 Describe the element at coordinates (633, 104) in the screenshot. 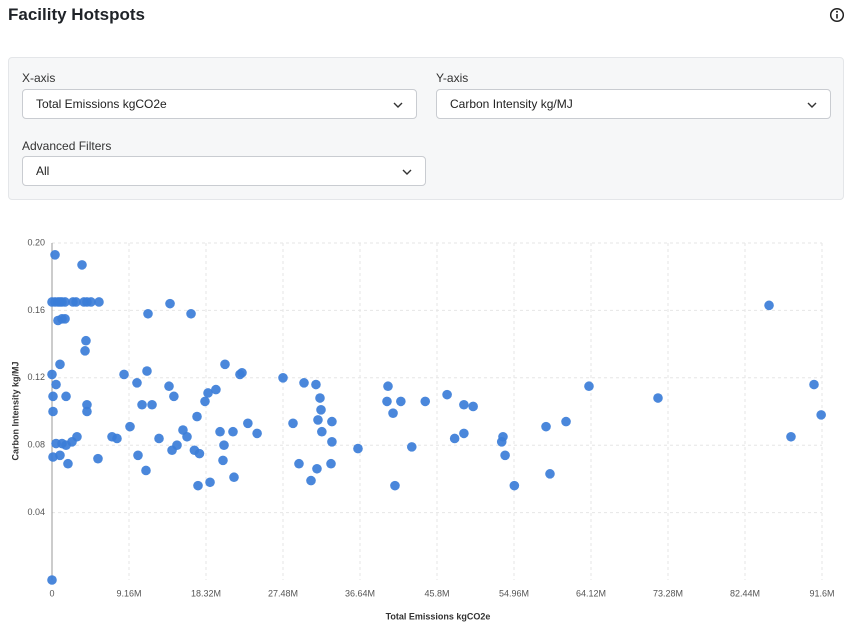

I see `y-axis-select: Carbon Intensity kg/MJ` at that location.